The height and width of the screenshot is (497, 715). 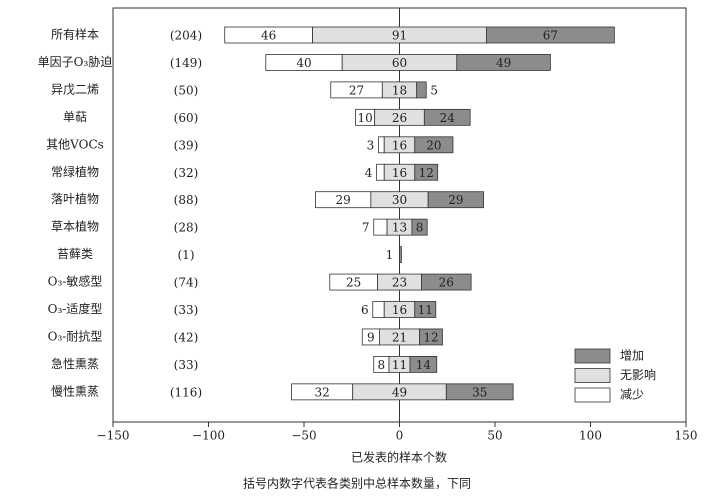 I want to click on value-label: 13, so click(x=399, y=228).